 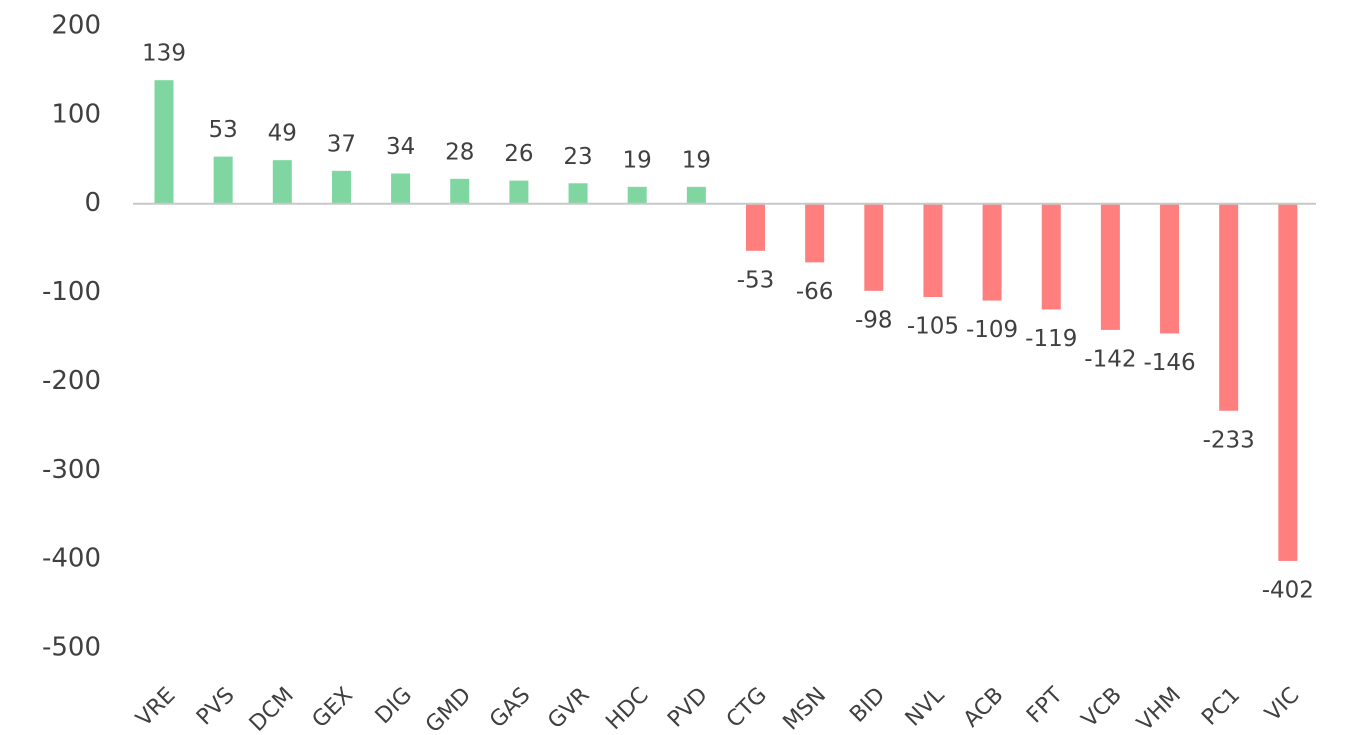 I want to click on bar-pvd, so click(x=696, y=195).